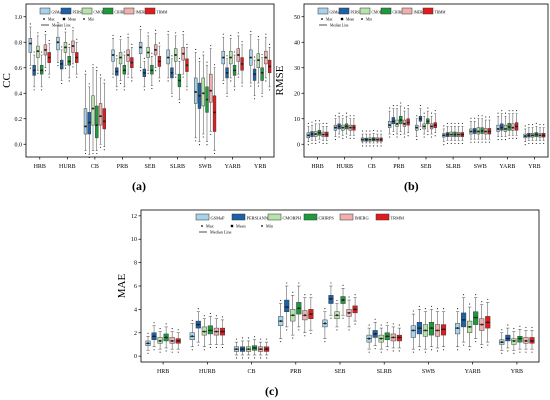 The image size is (550, 400). I want to click on box-trmm, so click(49, 58).